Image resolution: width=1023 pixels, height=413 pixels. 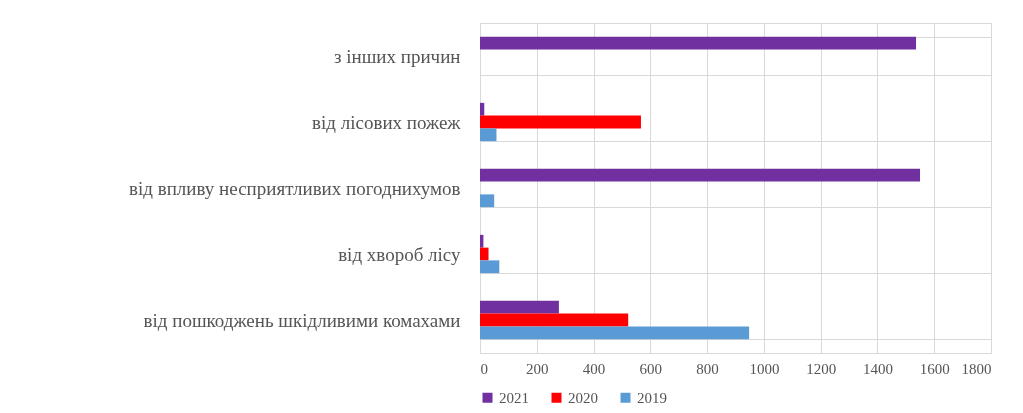 What do you see at coordinates (976, 368) in the screenshot?
I see `x-tick-label: 1800` at bounding box center [976, 368].